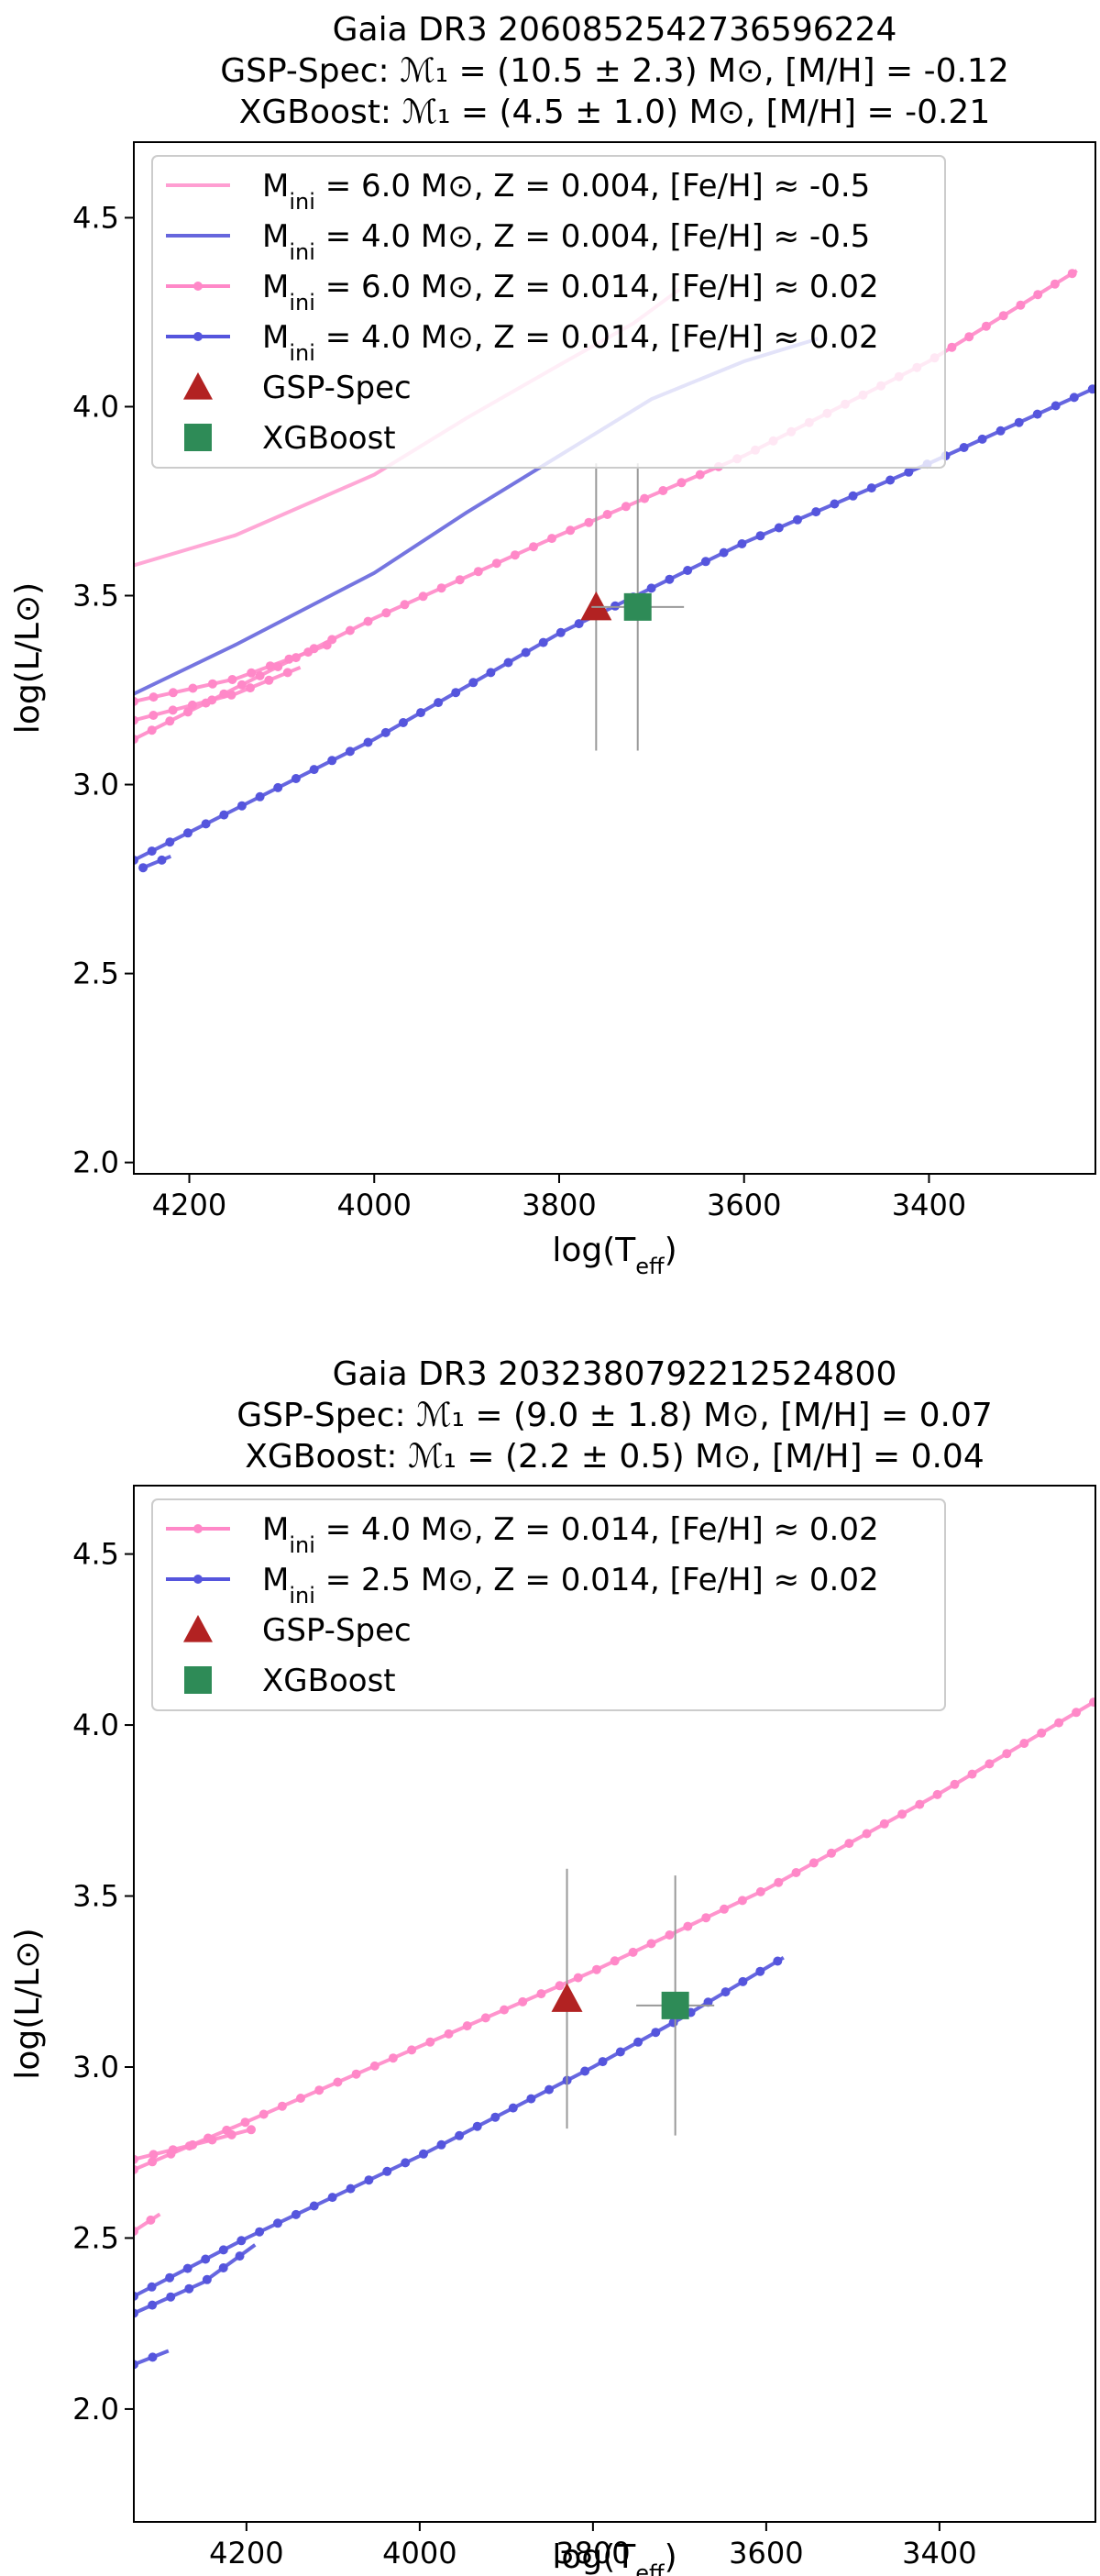  I want to click on legend-label: Mini = 4.0 M⊙, Z = 0.004, [Fe/H] ≈ -0.5, so click(566, 241).